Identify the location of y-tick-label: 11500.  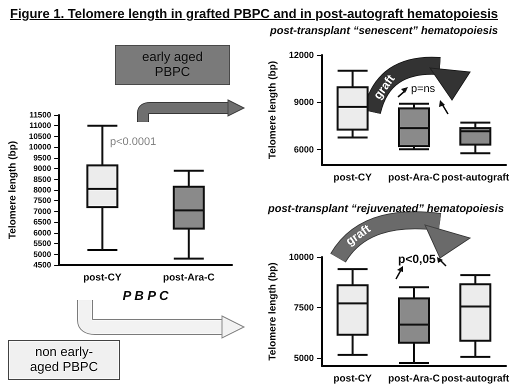
(40, 115).